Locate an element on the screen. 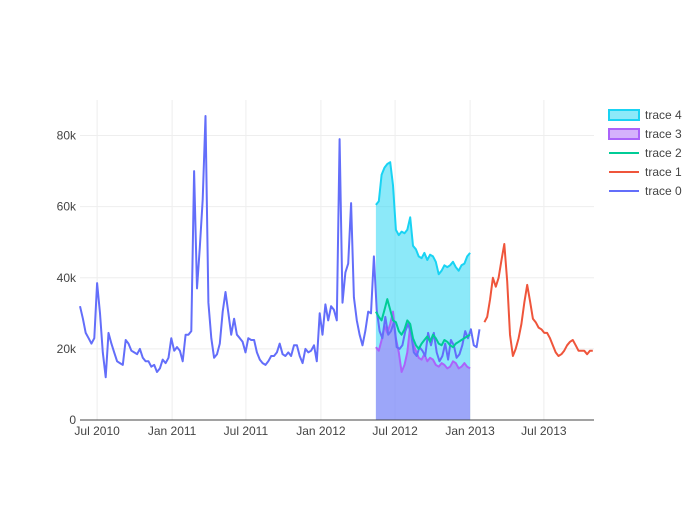 The height and width of the screenshot is (505, 700). x-tick-label: Jul 2013 is located at coordinates (544, 431).